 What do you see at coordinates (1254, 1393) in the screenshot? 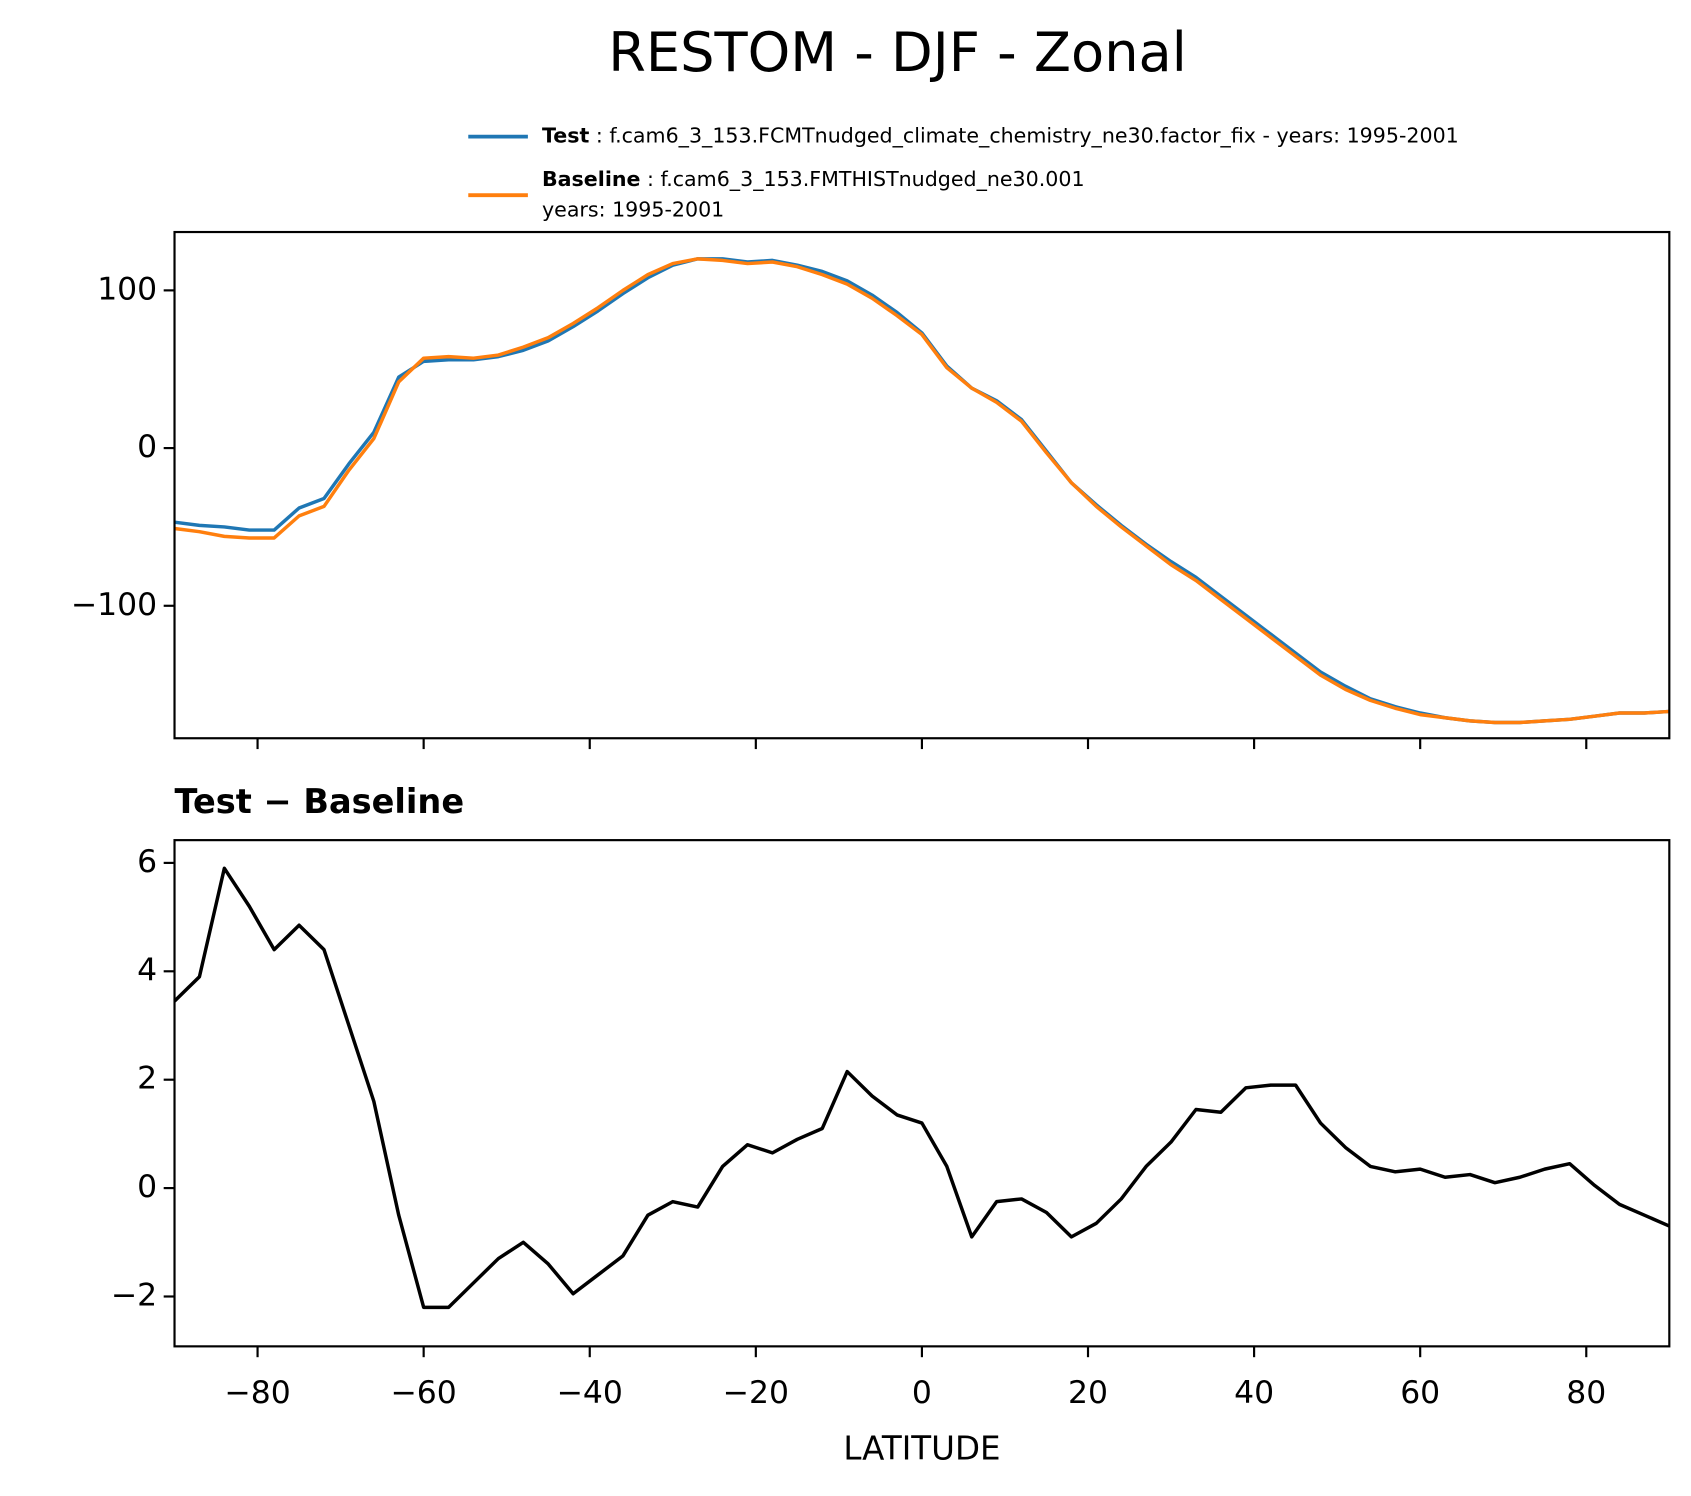
I see `x-tick-label: 40` at bounding box center [1254, 1393].